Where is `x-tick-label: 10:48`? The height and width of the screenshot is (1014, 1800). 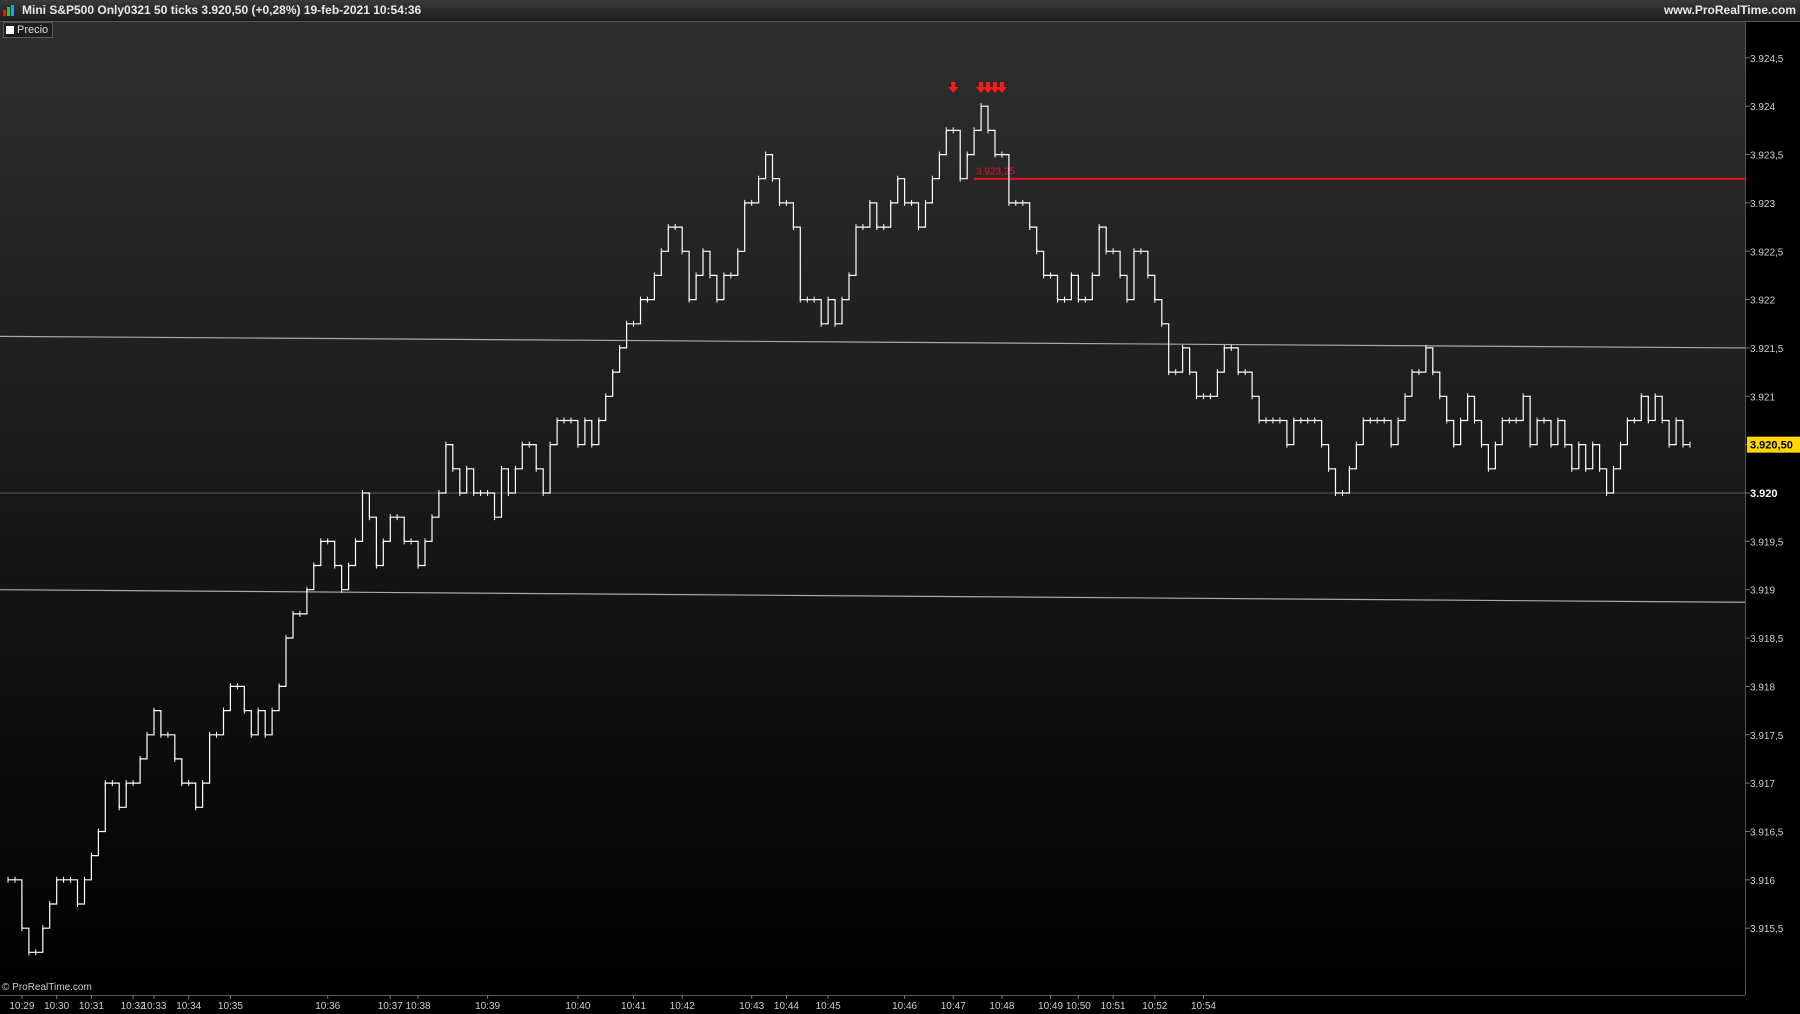 x-tick-label: 10:48 is located at coordinates (1001, 1006).